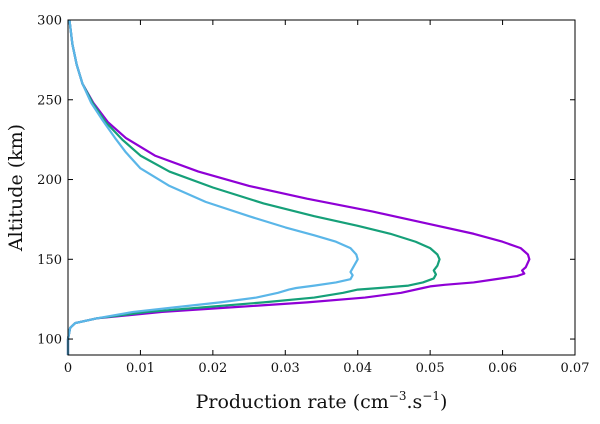 The width and height of the screenshot is (600, 424). What do you see at coordinates (414, 402) in the screenshot?
I see `x-axis-label-part: .s` at bounding box center [414, 402].